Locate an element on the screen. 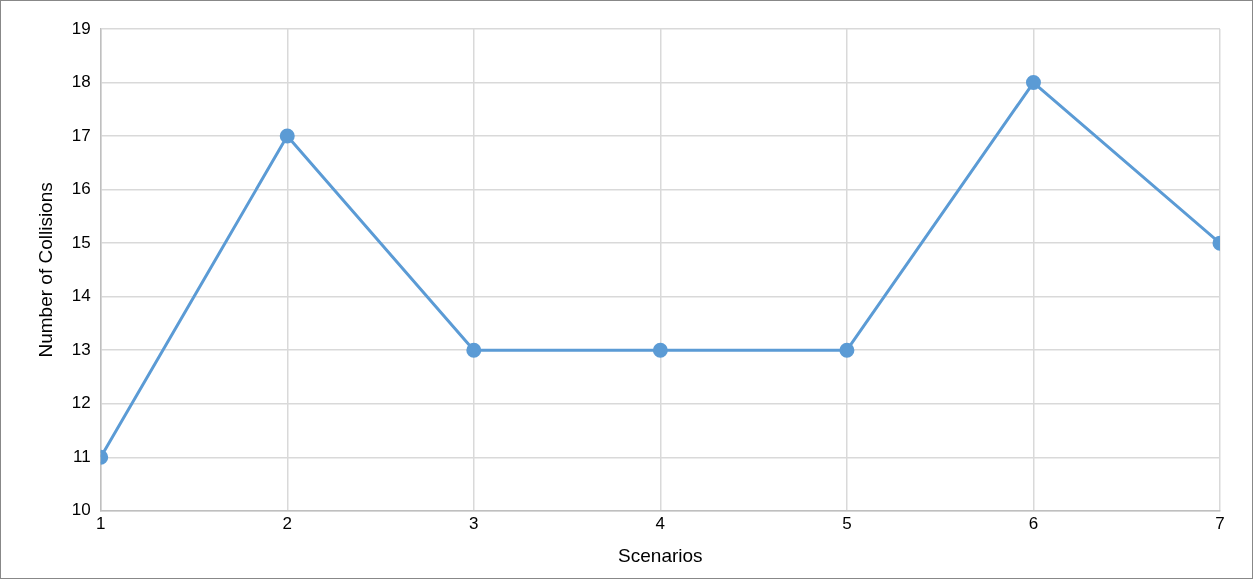  y-tick-label: 16 is located at coordinates (81, 189).